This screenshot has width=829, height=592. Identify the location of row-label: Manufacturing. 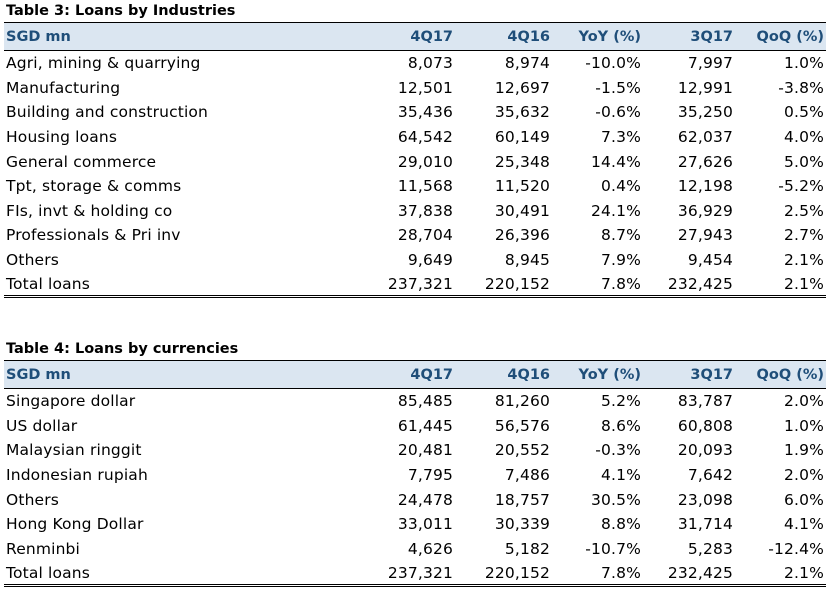
(63, 87).